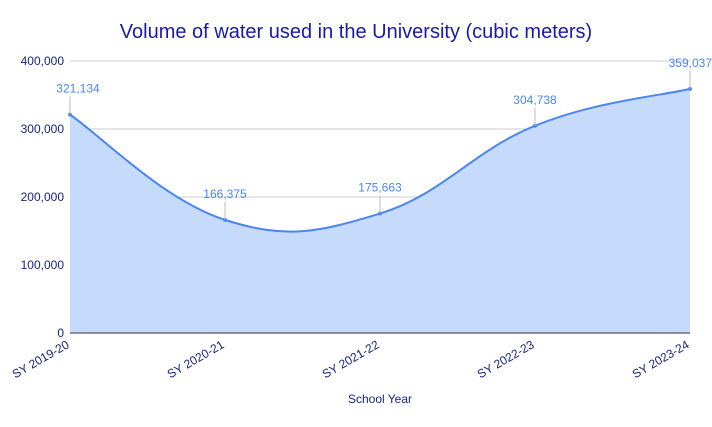 This screenshot has height=427, width=712. Describe the element at coordinates (380, 188) in the screenshot. I see `data-label: 175,663` at that location.